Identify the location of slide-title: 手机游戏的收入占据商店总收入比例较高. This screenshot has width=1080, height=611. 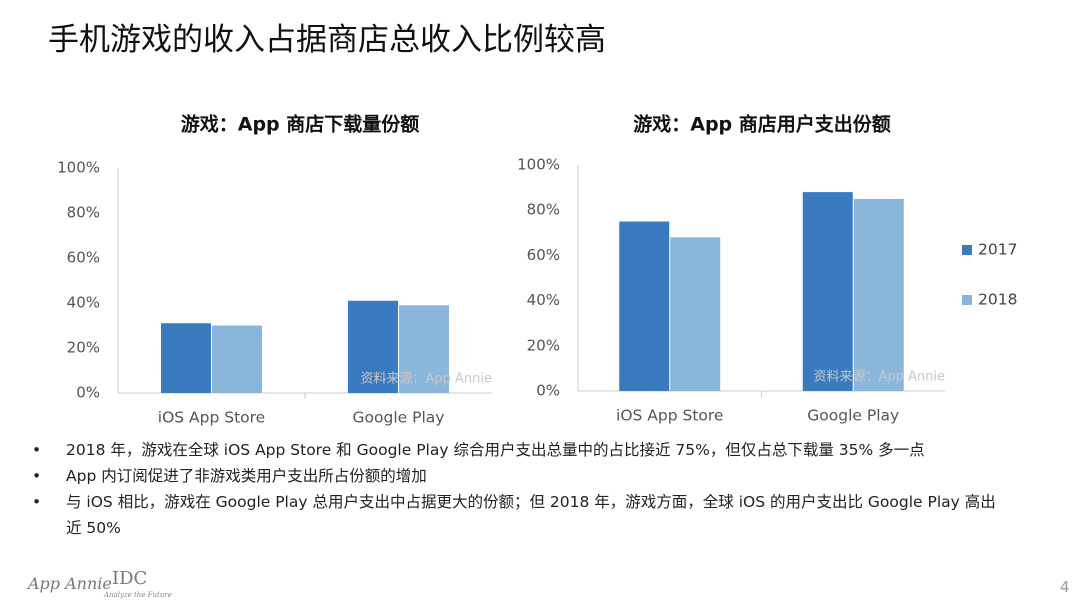
(327, 40).